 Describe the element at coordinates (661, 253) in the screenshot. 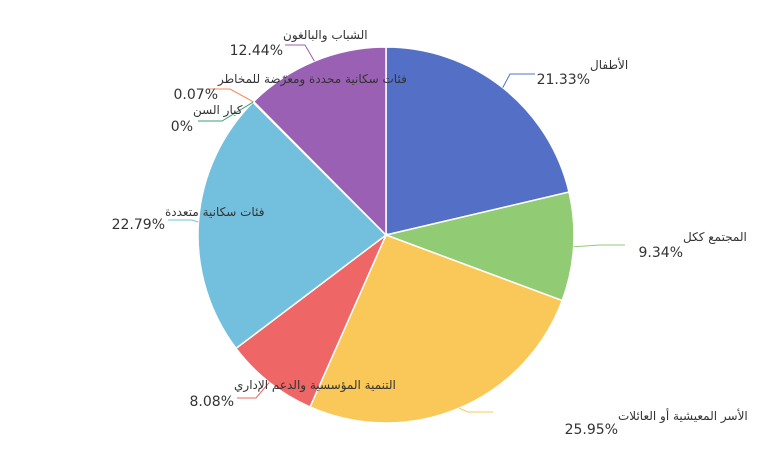

I see `slice-1-value-label: 9.34%` at that location.